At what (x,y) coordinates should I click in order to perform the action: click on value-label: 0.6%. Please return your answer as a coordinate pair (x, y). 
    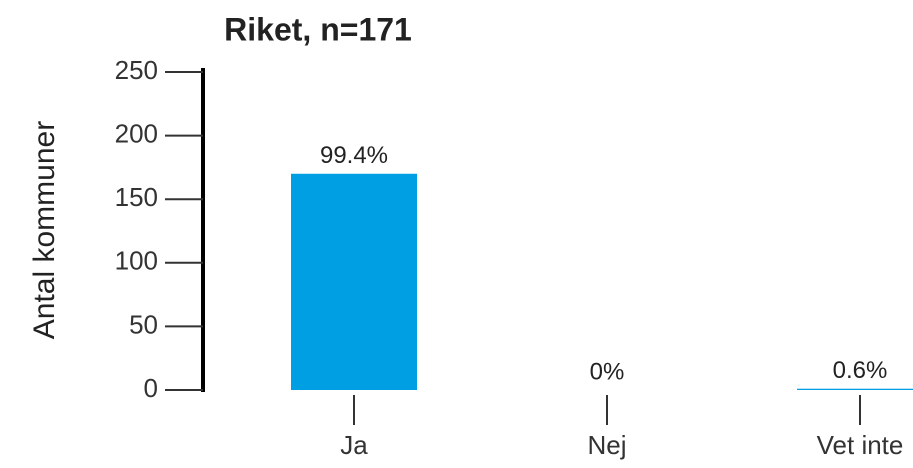
    Looking at the image, I should click on (860, 370).